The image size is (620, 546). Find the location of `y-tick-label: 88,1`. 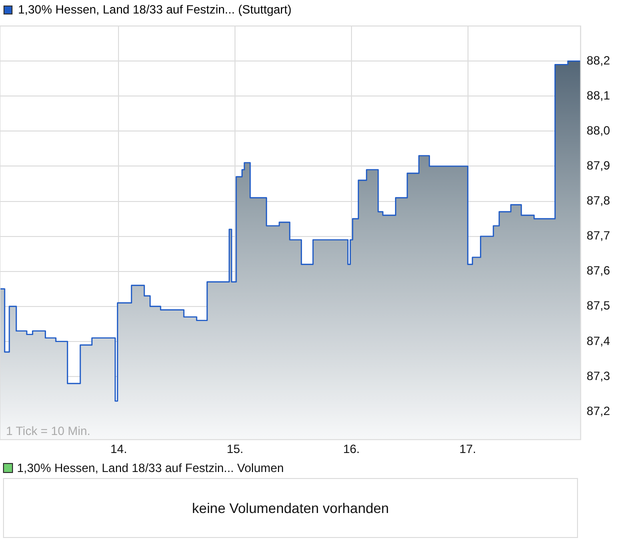

y-tick-label: 88,1 is located at coordinates (598, 95).